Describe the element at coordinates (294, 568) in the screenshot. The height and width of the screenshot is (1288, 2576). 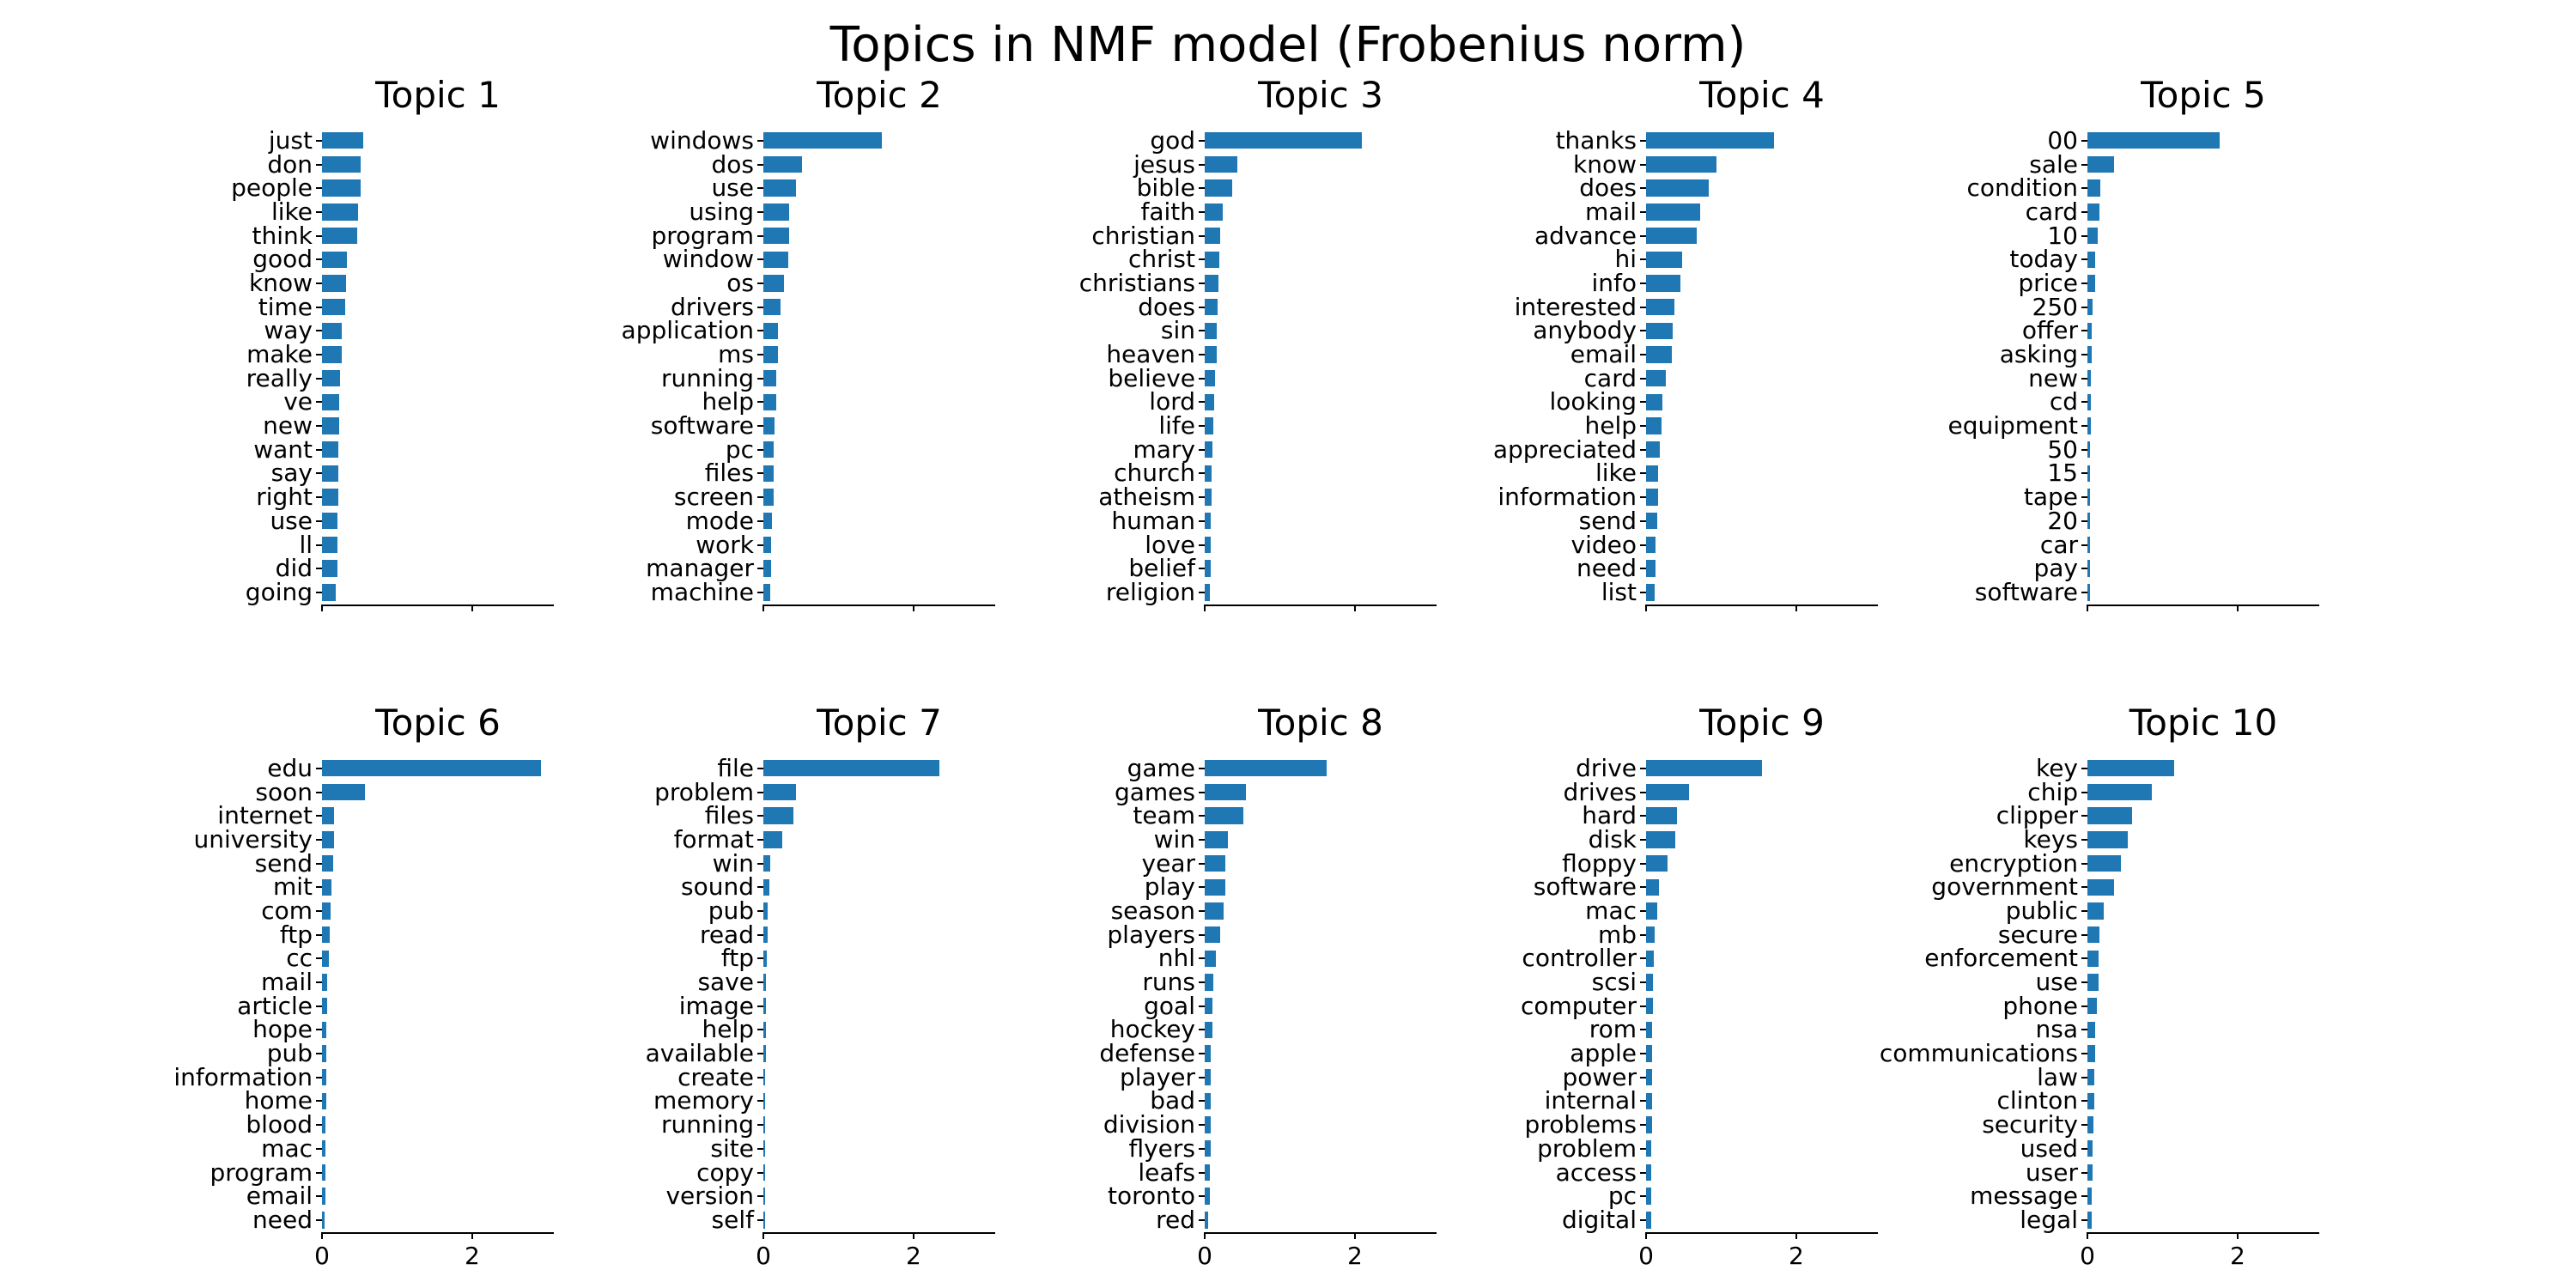
I see `y-tick-label: did` at that location.